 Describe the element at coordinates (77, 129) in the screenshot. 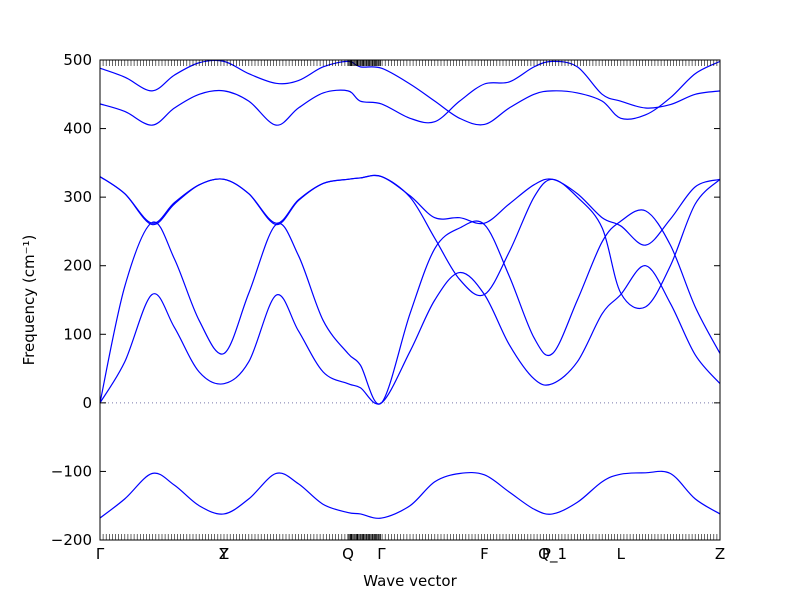

I see `y-tick-label: 400` at that location.